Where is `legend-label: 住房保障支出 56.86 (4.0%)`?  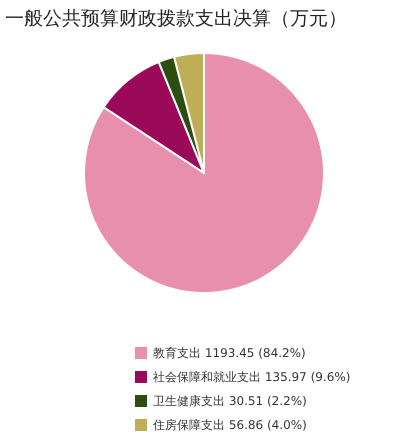
legend-label: 住房保障支出 56.86 (4.0%) is located at coordinates (229, 425).